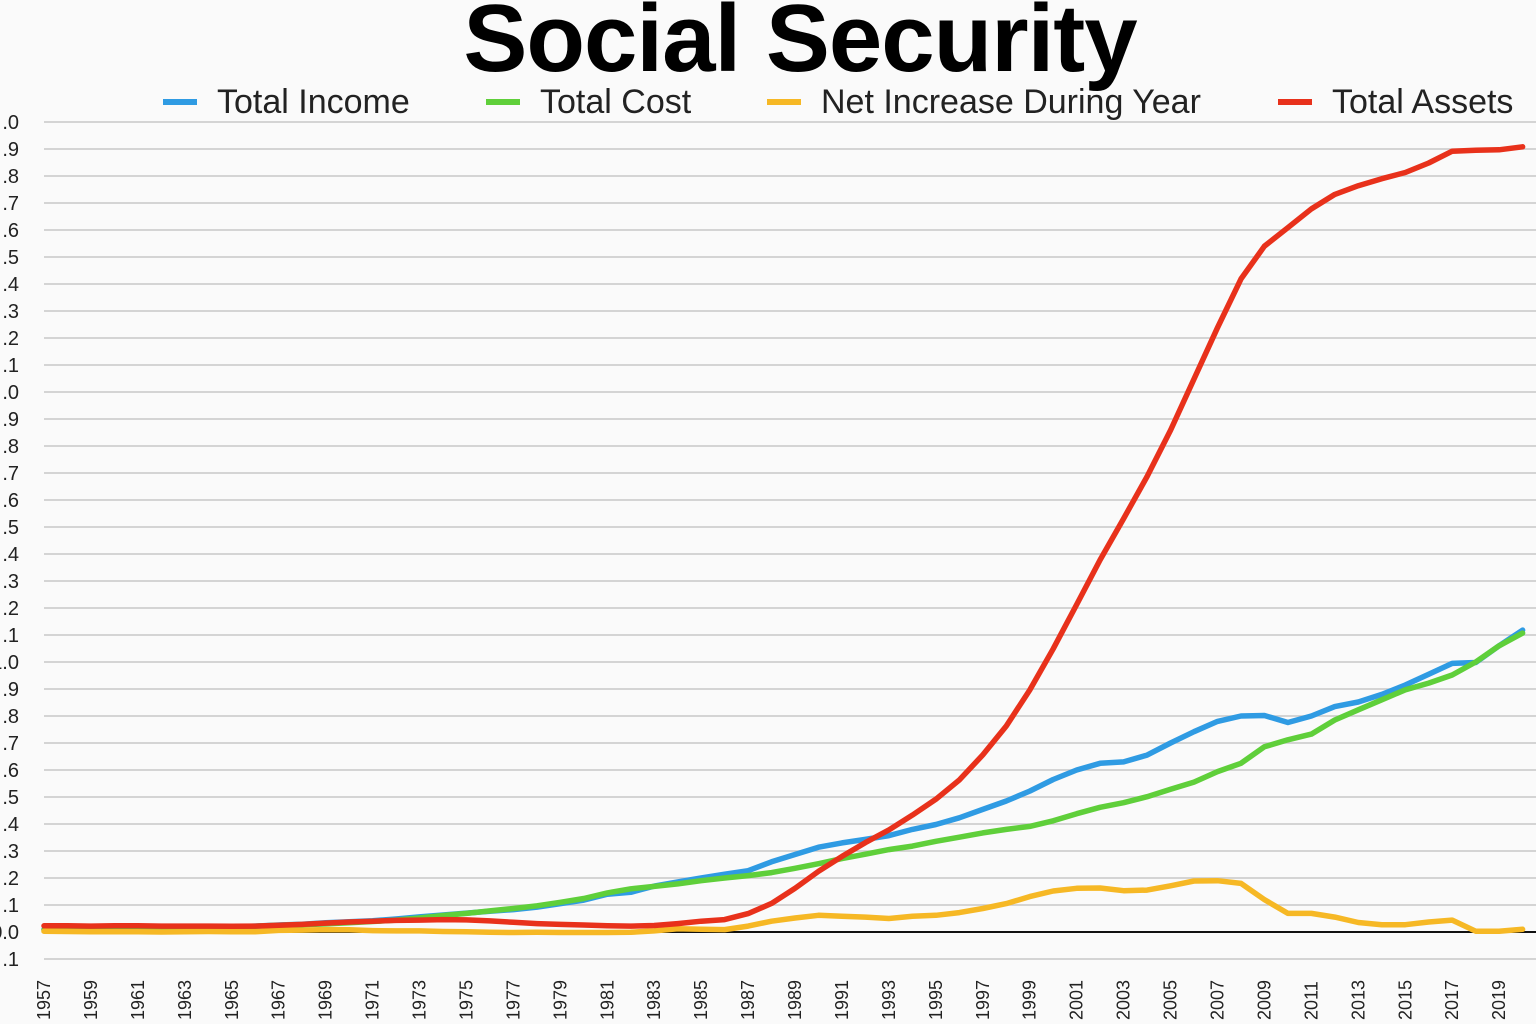 This screenshot has height=1024, width=1536. I want to click on legend-swatch-total-assets, so click(1295, 102).